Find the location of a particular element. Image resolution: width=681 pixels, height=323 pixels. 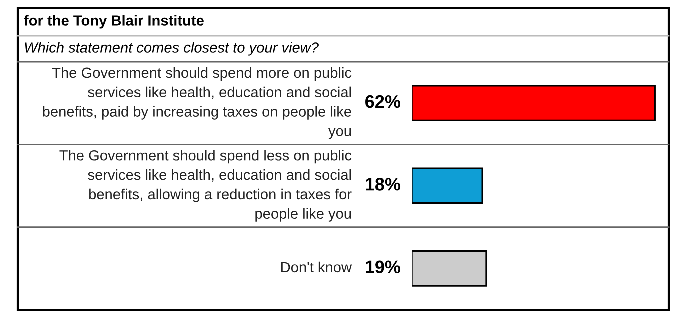

y-tick-label: The Government should spend less on public services like health, education and social benefits, allowing a reduction in taxes for people like you is located at coordinates (206, 186).